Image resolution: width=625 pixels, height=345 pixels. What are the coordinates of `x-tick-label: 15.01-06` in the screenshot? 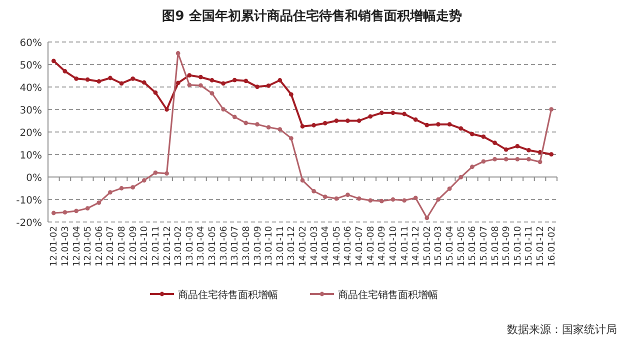 It's located at (473, 246).